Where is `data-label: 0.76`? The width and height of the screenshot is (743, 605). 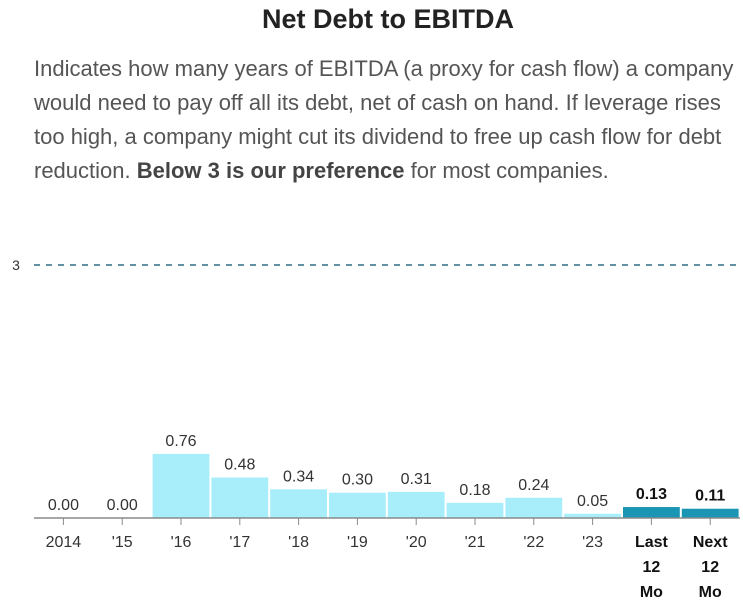 data-label: 0.76 is located at coordinates (180, 441).